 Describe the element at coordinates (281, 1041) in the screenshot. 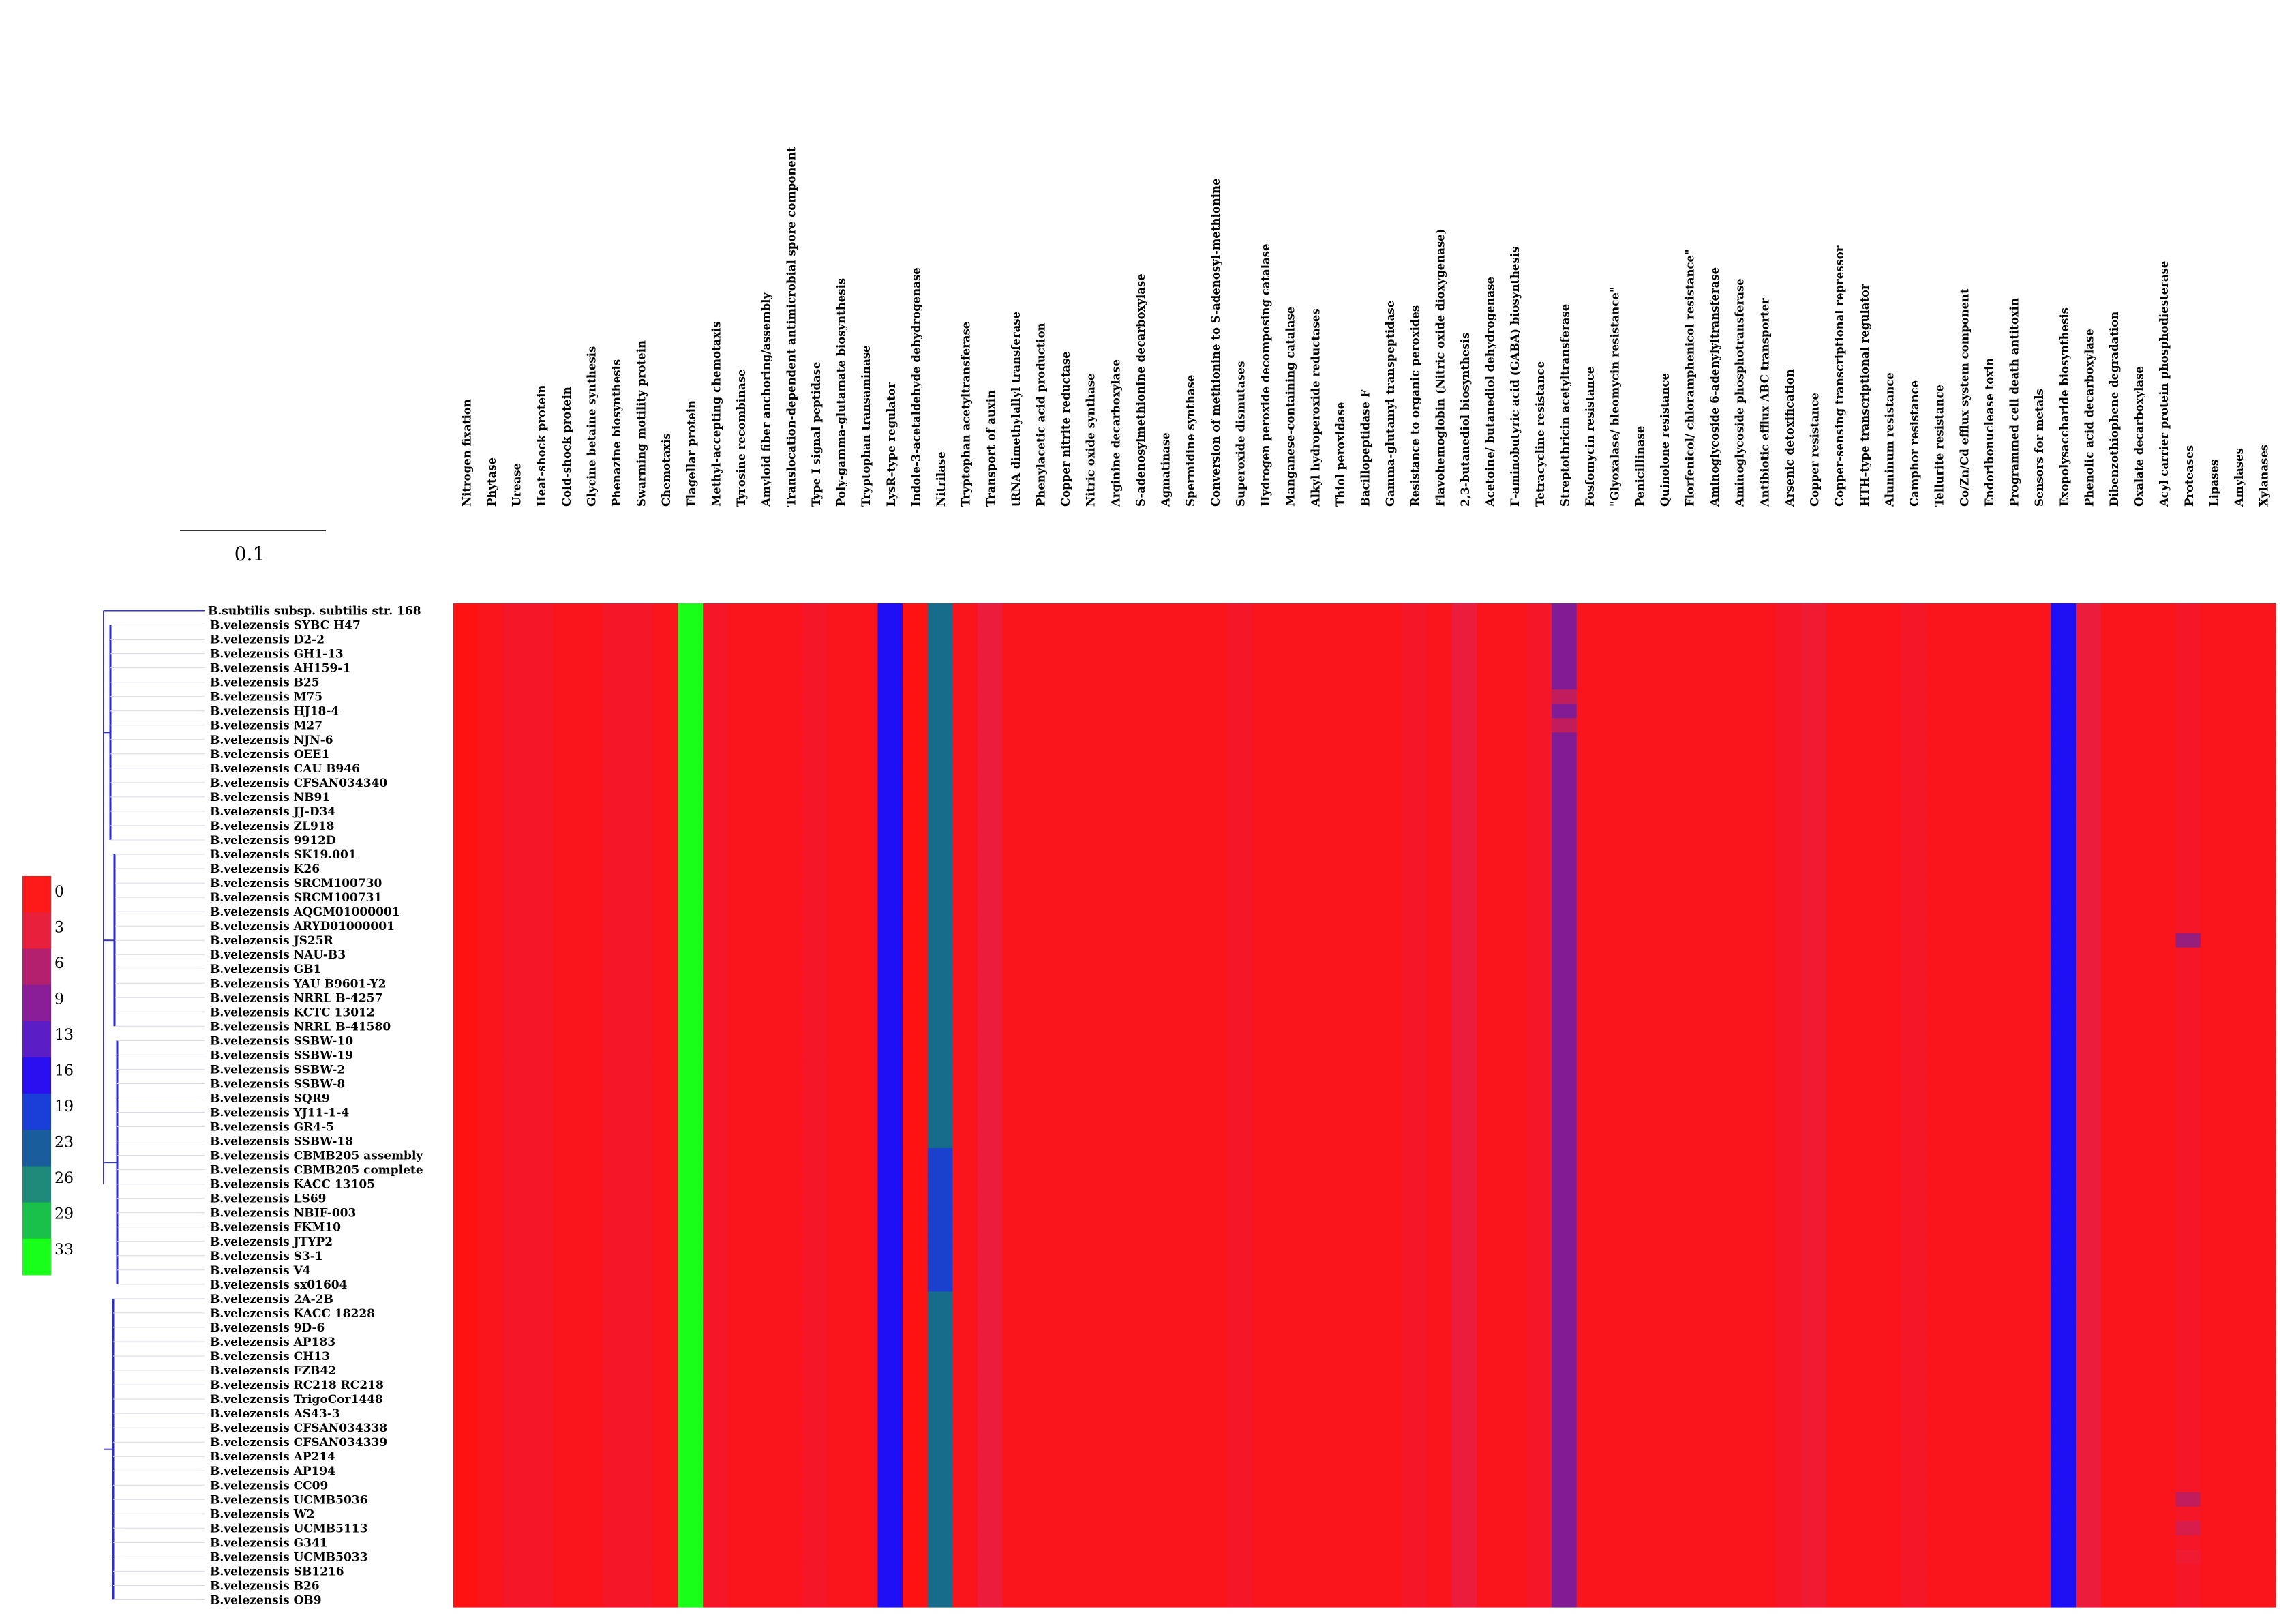

I see `row-label: B.velezensis SSBW-10` at that location.